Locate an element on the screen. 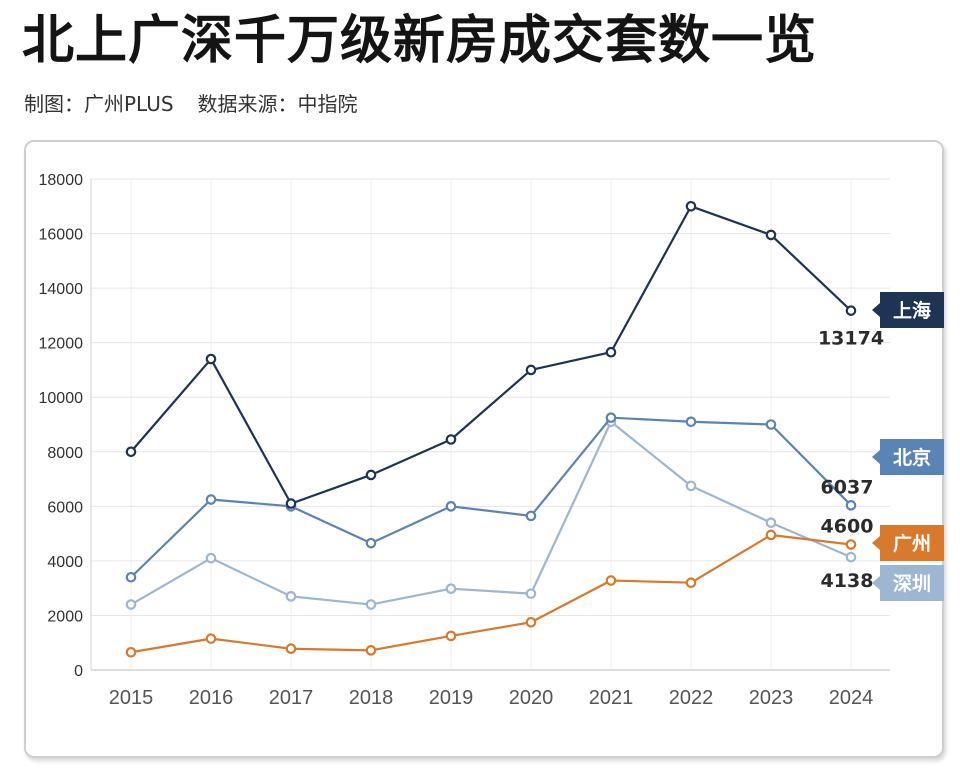  legend-label: 广州 is located at coordinates (912, 543).